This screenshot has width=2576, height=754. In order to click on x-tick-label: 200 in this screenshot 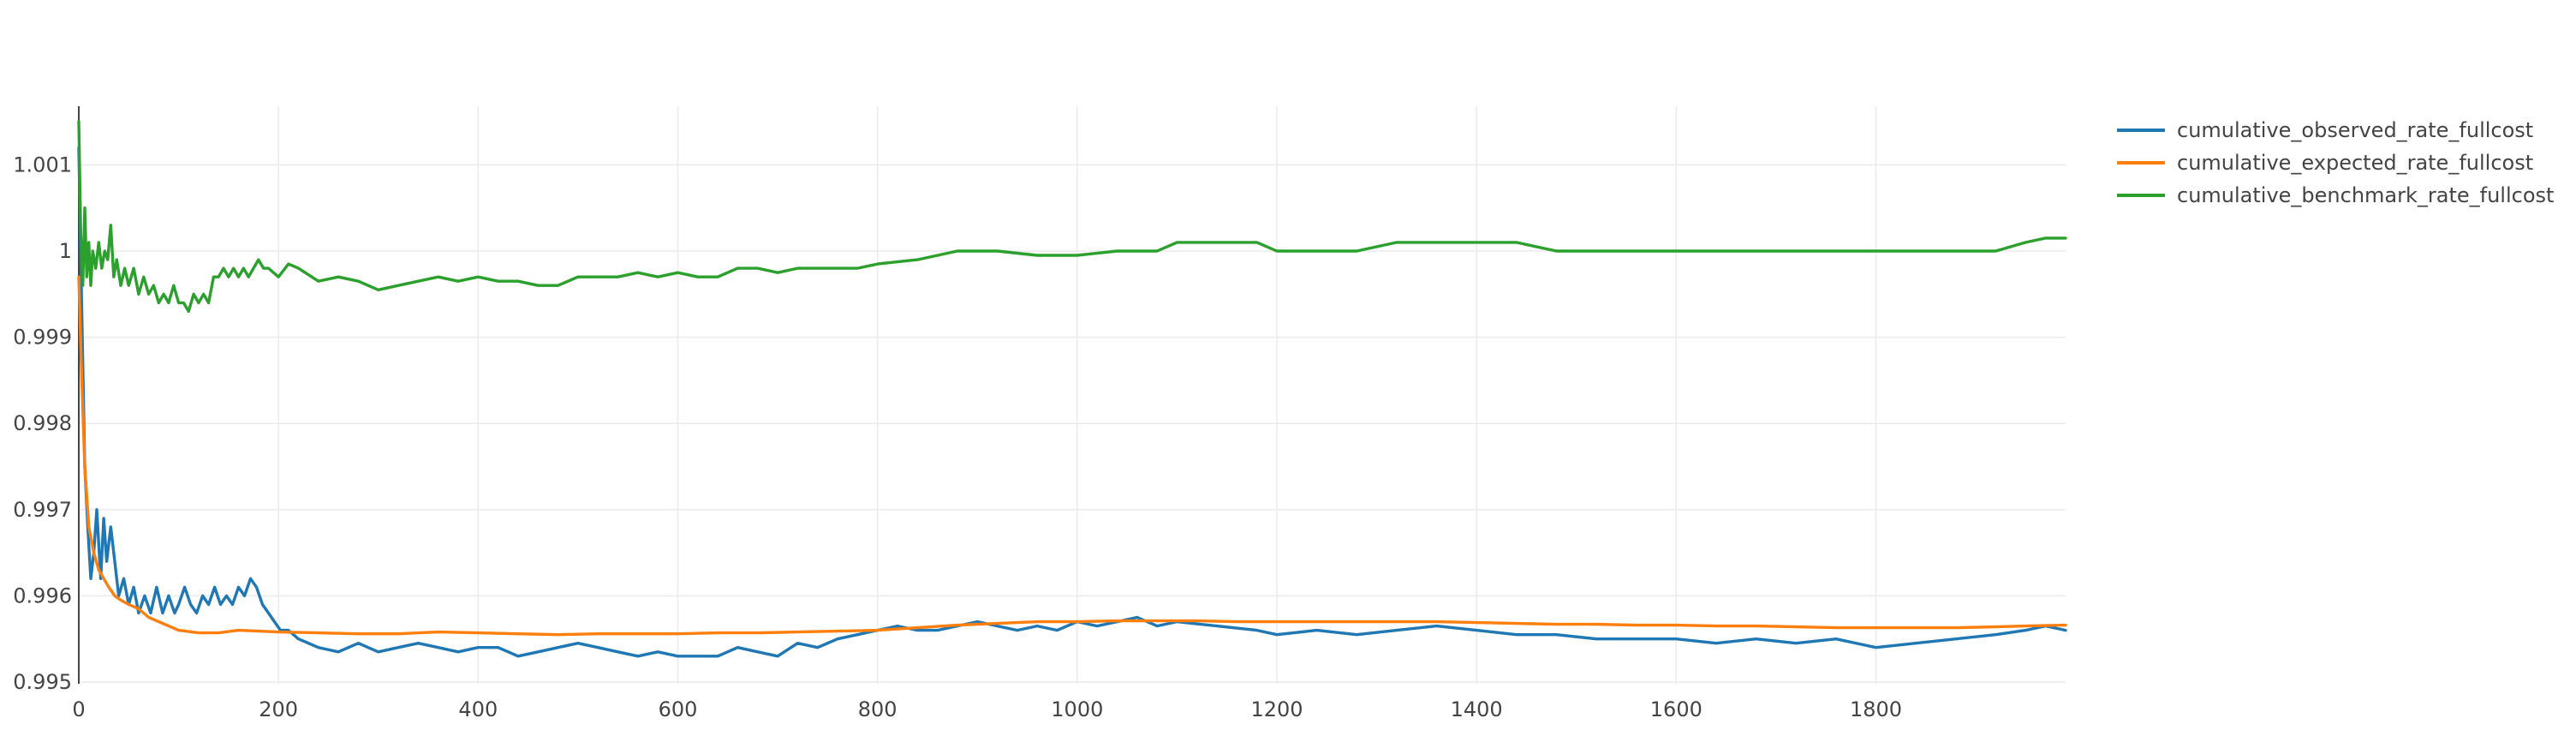, I will do `click(278, 709)`.